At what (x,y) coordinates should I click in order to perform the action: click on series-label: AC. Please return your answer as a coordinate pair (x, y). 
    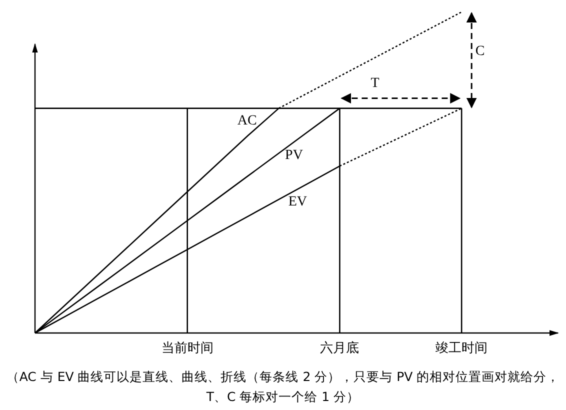
    Looking at the image, I should click on (247, 121).